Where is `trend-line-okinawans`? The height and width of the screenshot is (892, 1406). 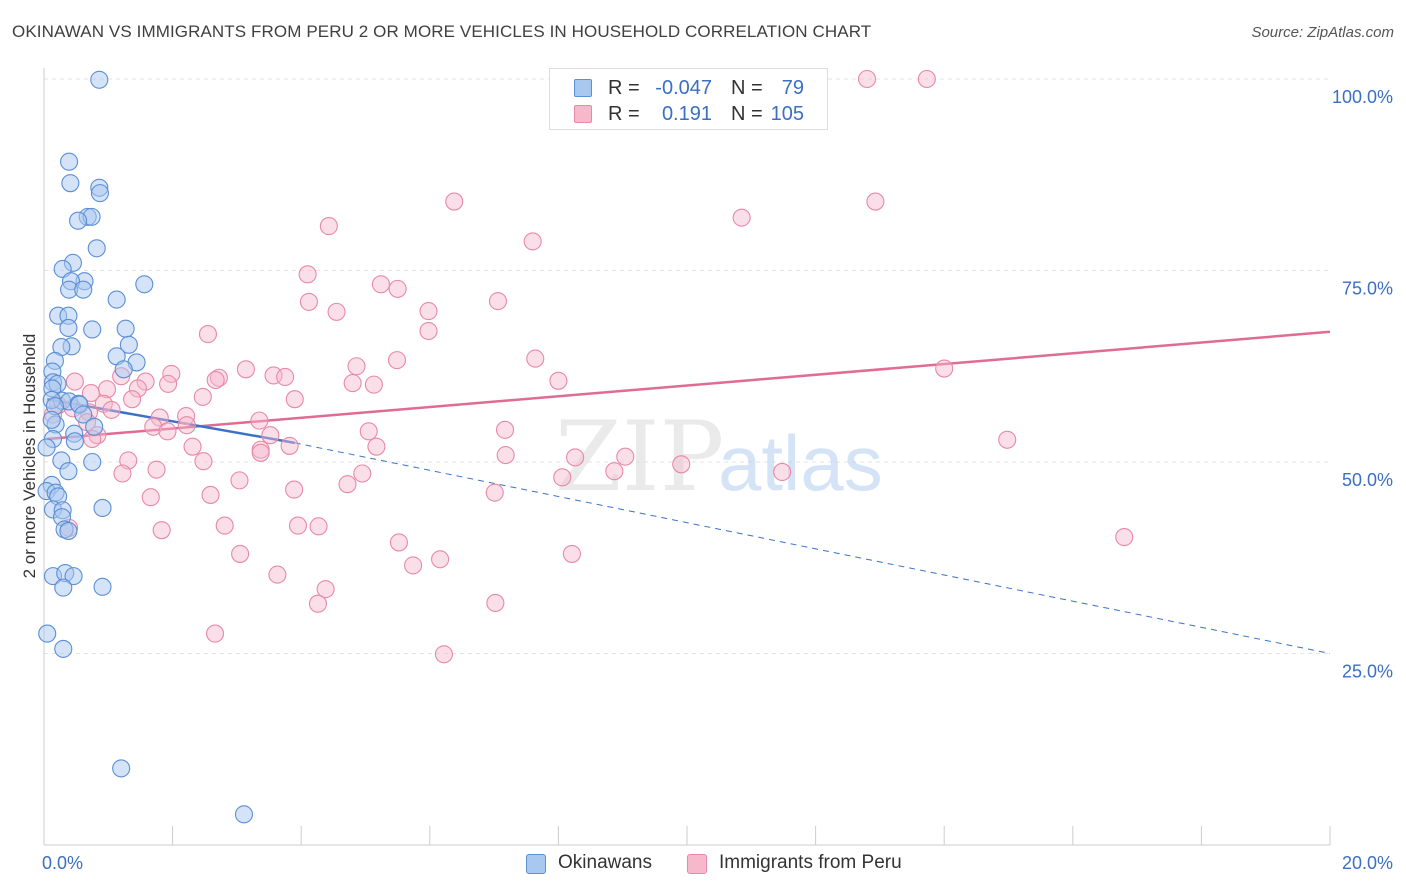
trend-line-okinawans is located at coordinates (170, 421).